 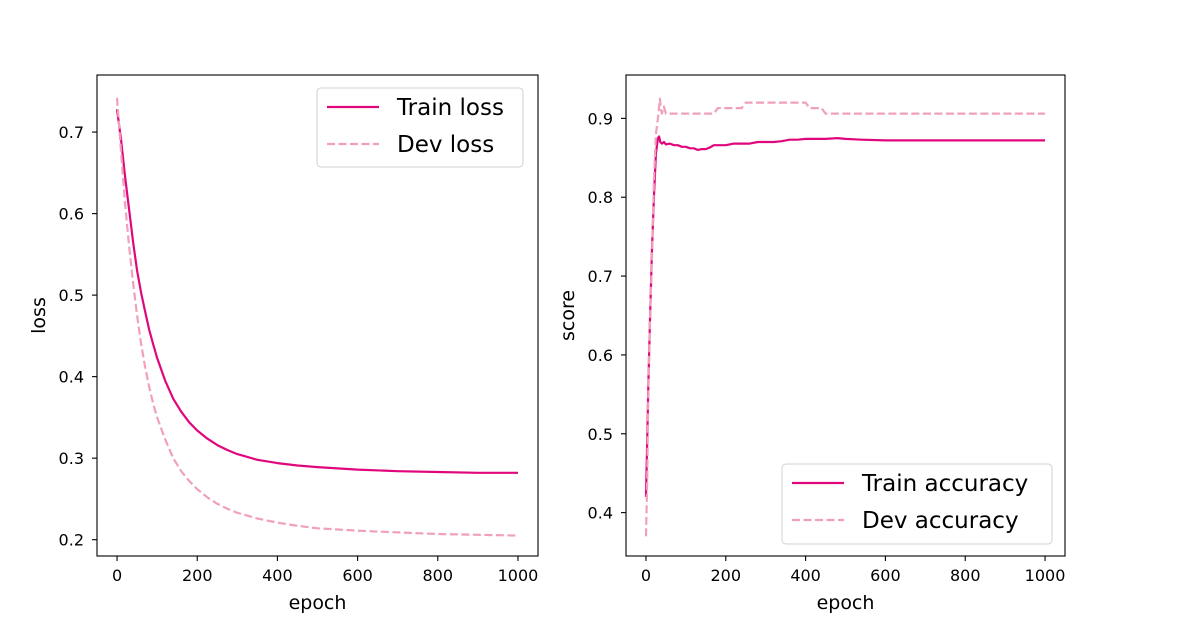 What do you see at coordinates (318, 603) in the screenshot?
I see `loss-x-axis-label: epoch` at bounding box center [318, 603].